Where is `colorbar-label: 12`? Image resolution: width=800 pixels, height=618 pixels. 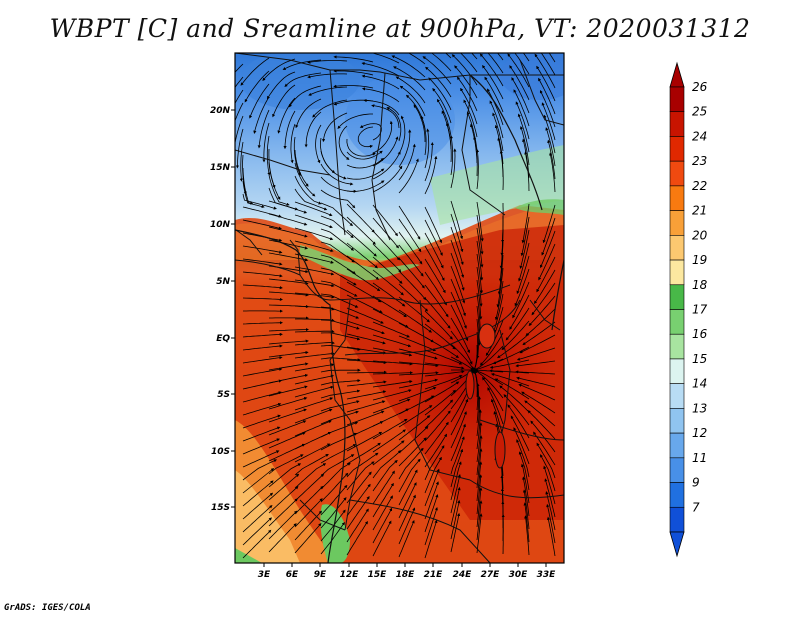
colorbar-label: 12 is located at coordinates (699, 433).